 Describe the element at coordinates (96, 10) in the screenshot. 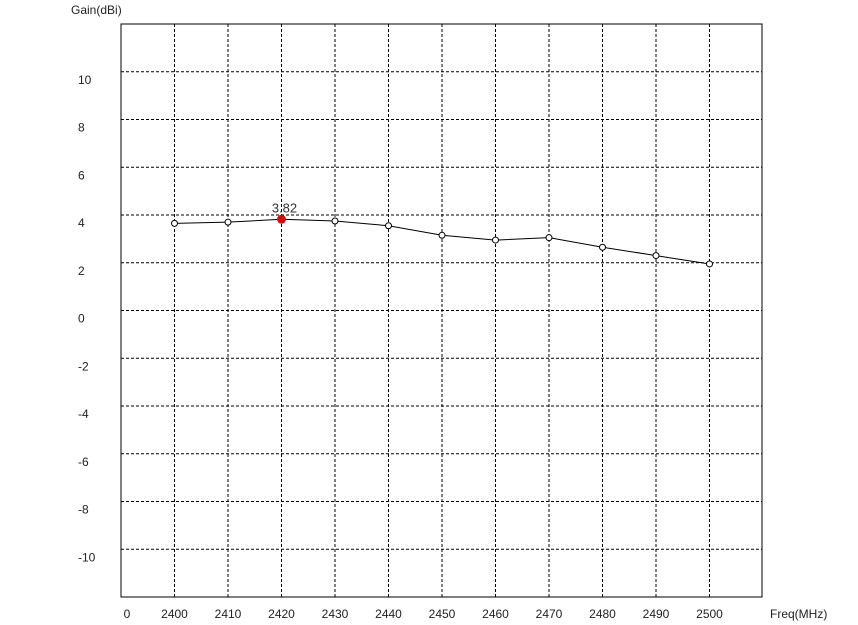

I see `y-axis-label: Gain(dBi)` at that location.